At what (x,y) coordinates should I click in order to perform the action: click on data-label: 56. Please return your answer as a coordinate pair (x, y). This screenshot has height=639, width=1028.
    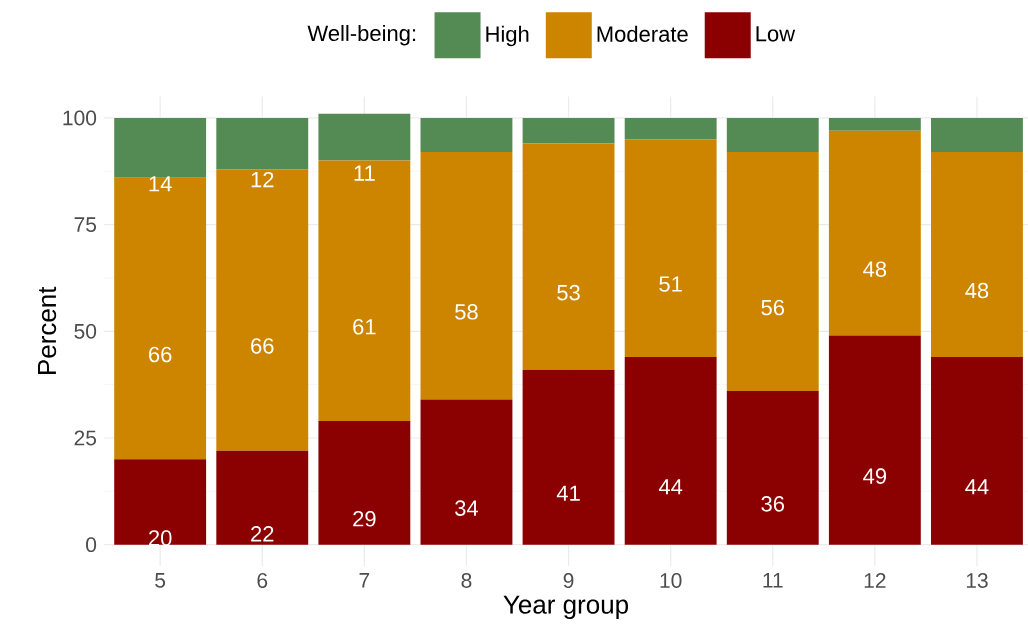
    Looking at the image, I should click on (773, 307).